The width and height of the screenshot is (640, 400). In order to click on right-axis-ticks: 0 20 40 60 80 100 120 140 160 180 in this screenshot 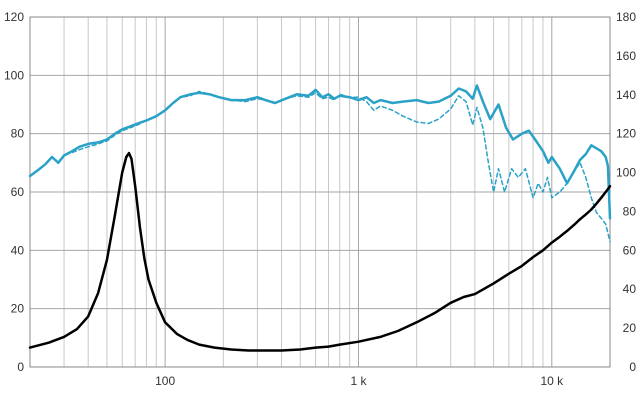, I will do `click(626, 192)`.